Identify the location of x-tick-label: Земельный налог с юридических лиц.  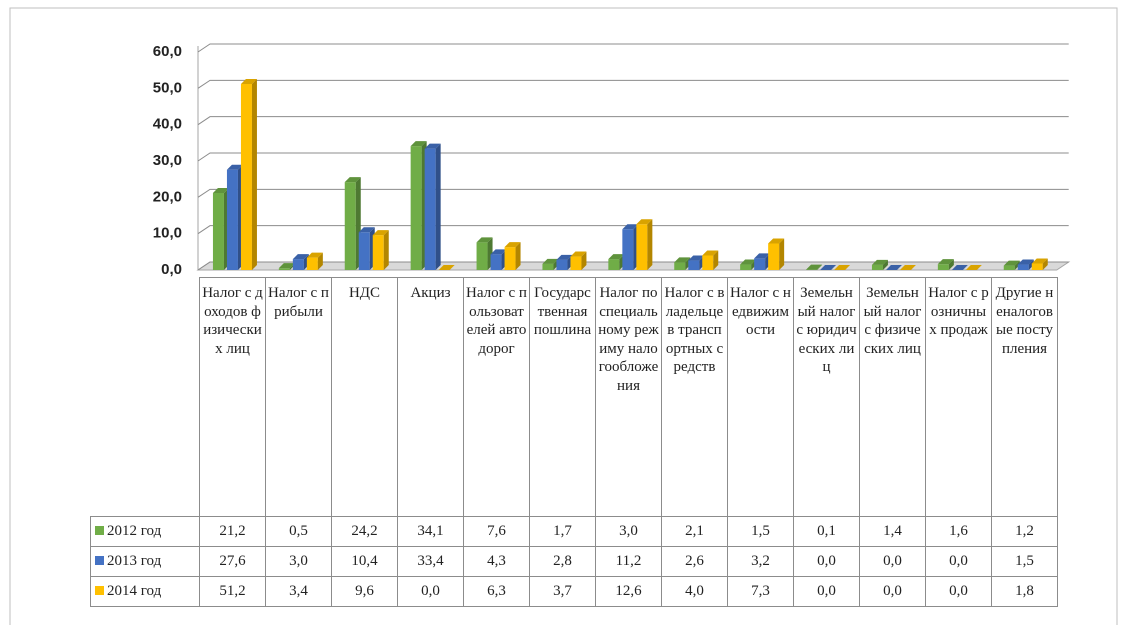
(826, 397).